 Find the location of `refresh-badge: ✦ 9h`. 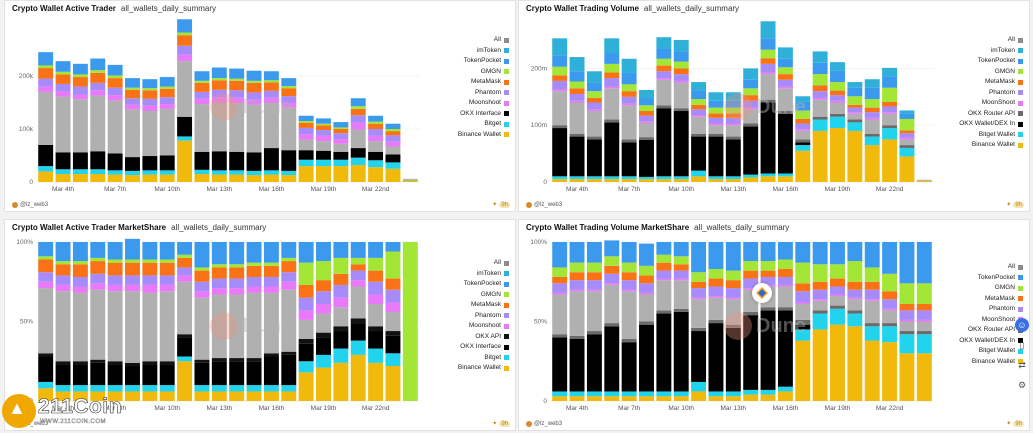

refresh-badge: ✦ 9h is located at coordinates (501, 204).